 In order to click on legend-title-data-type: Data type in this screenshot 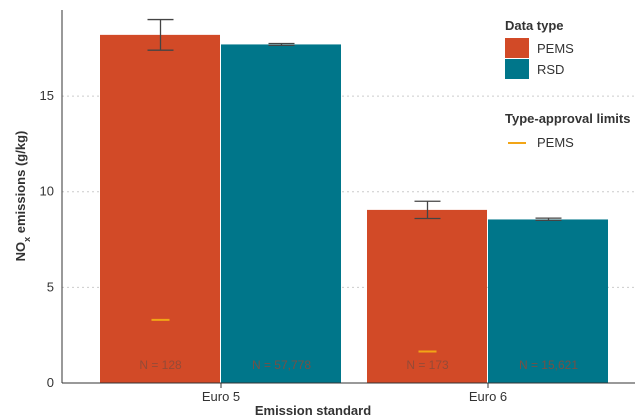, I will do `click(534, 25)`.